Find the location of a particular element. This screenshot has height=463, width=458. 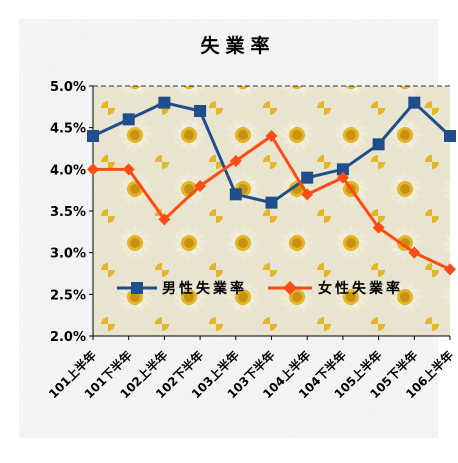

y-tick-label: 3.0% is located at coordinates (68, 254).